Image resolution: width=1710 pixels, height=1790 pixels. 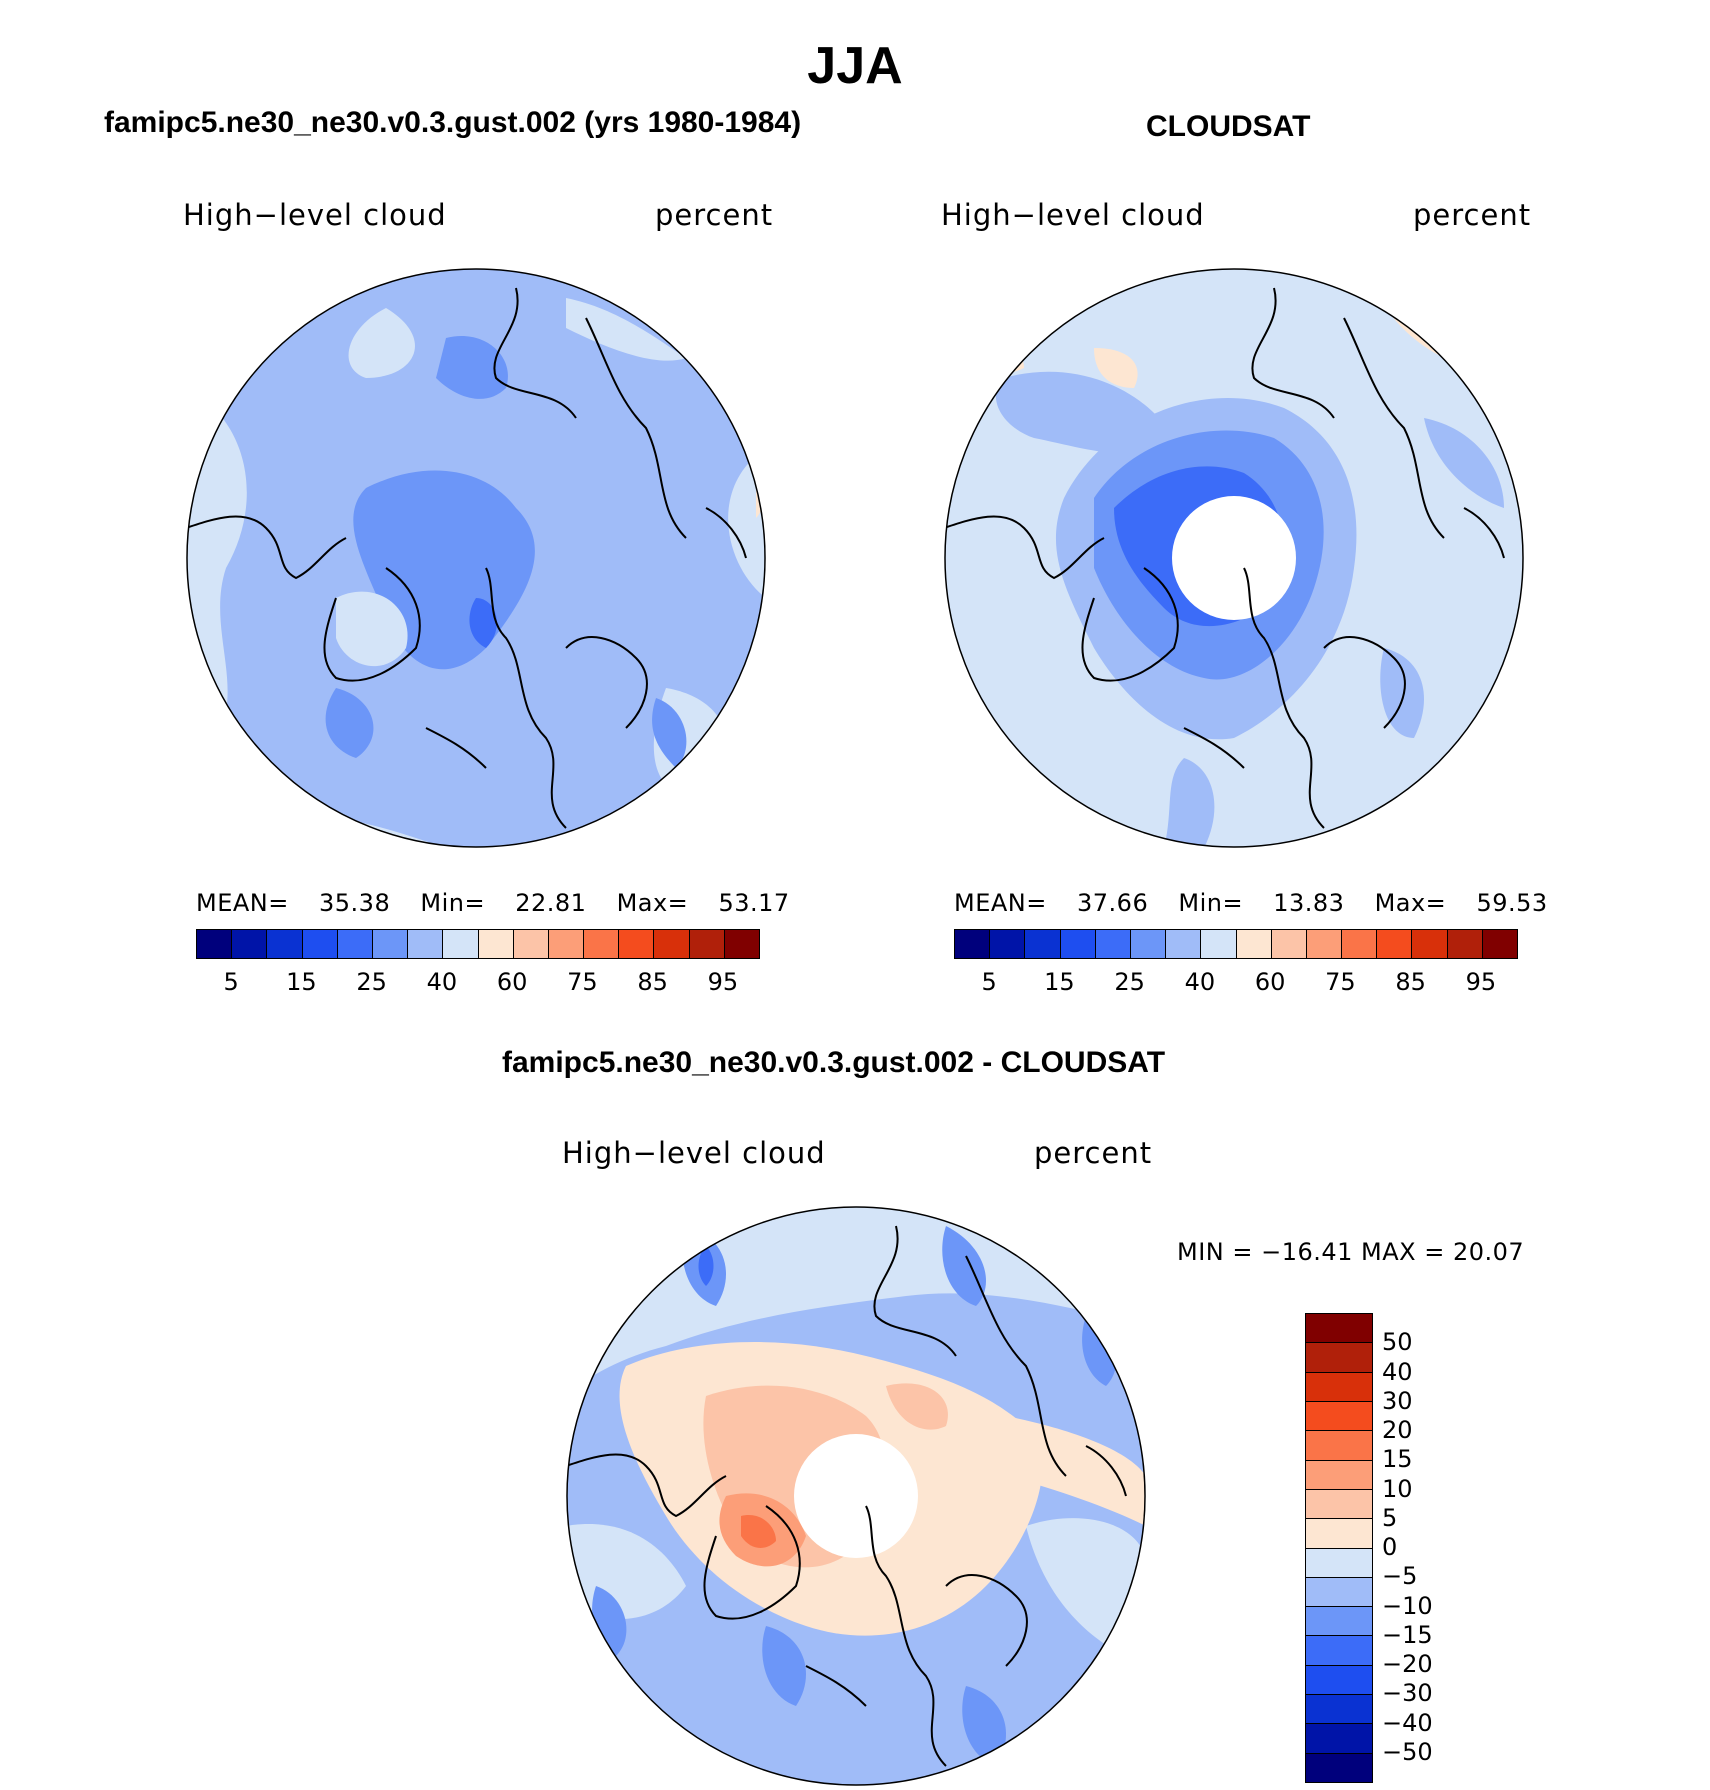 I want to click on diff-colorbar-tick-label: −20, so click(x=1407, y=1664).